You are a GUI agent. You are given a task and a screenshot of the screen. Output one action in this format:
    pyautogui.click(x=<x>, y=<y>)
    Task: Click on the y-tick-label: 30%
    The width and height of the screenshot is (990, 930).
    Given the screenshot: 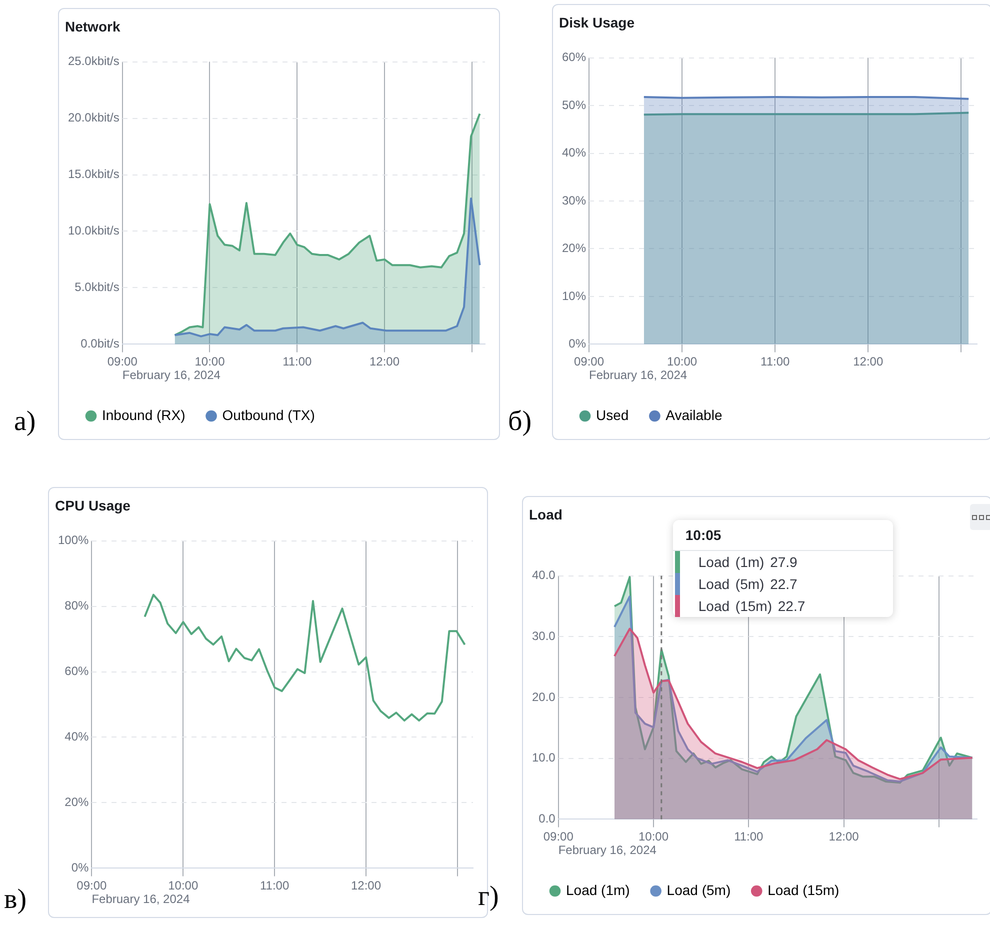 What is the action you would take?
    pyautogui.click(x=574, y=200)
    